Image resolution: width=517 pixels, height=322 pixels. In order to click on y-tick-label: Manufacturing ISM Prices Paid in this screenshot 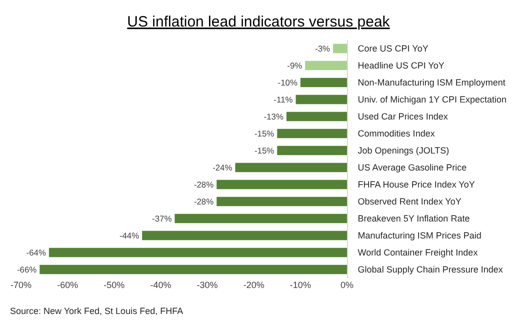, I will do `click(420, 235)`.